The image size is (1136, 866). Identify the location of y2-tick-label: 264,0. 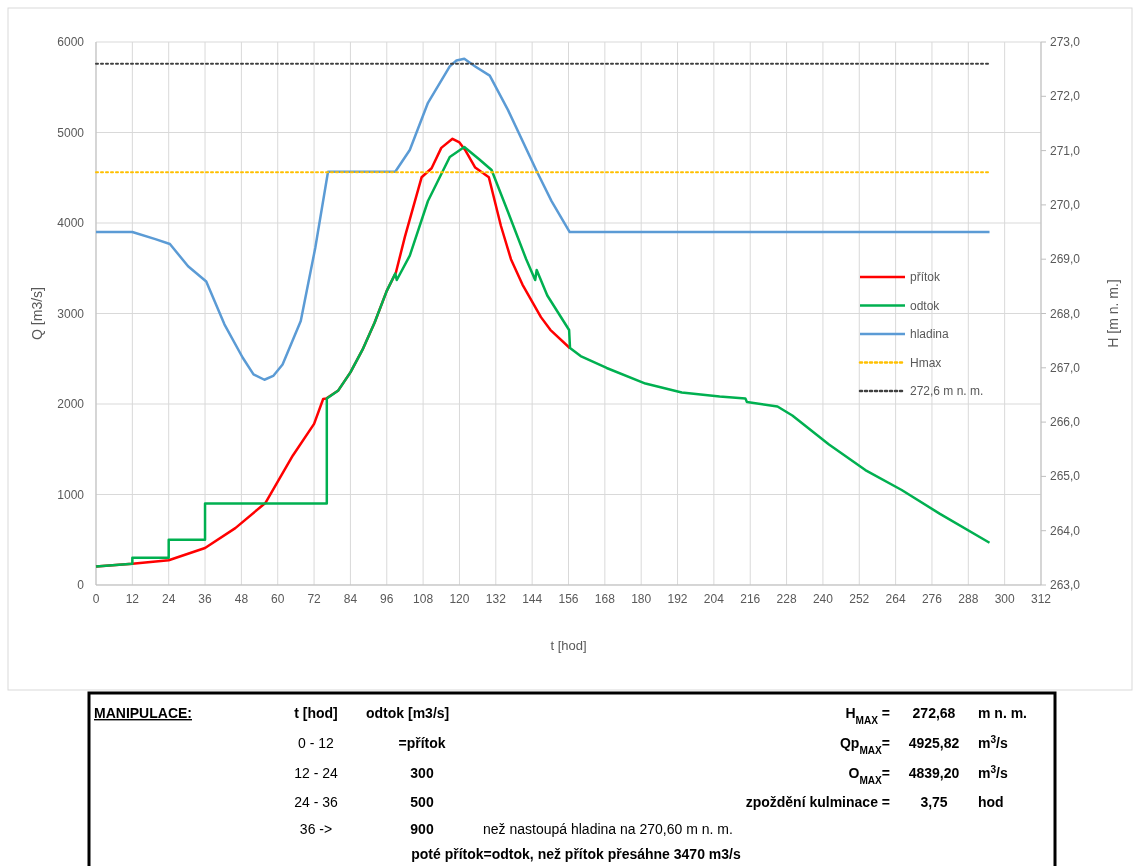
(1065, 530).